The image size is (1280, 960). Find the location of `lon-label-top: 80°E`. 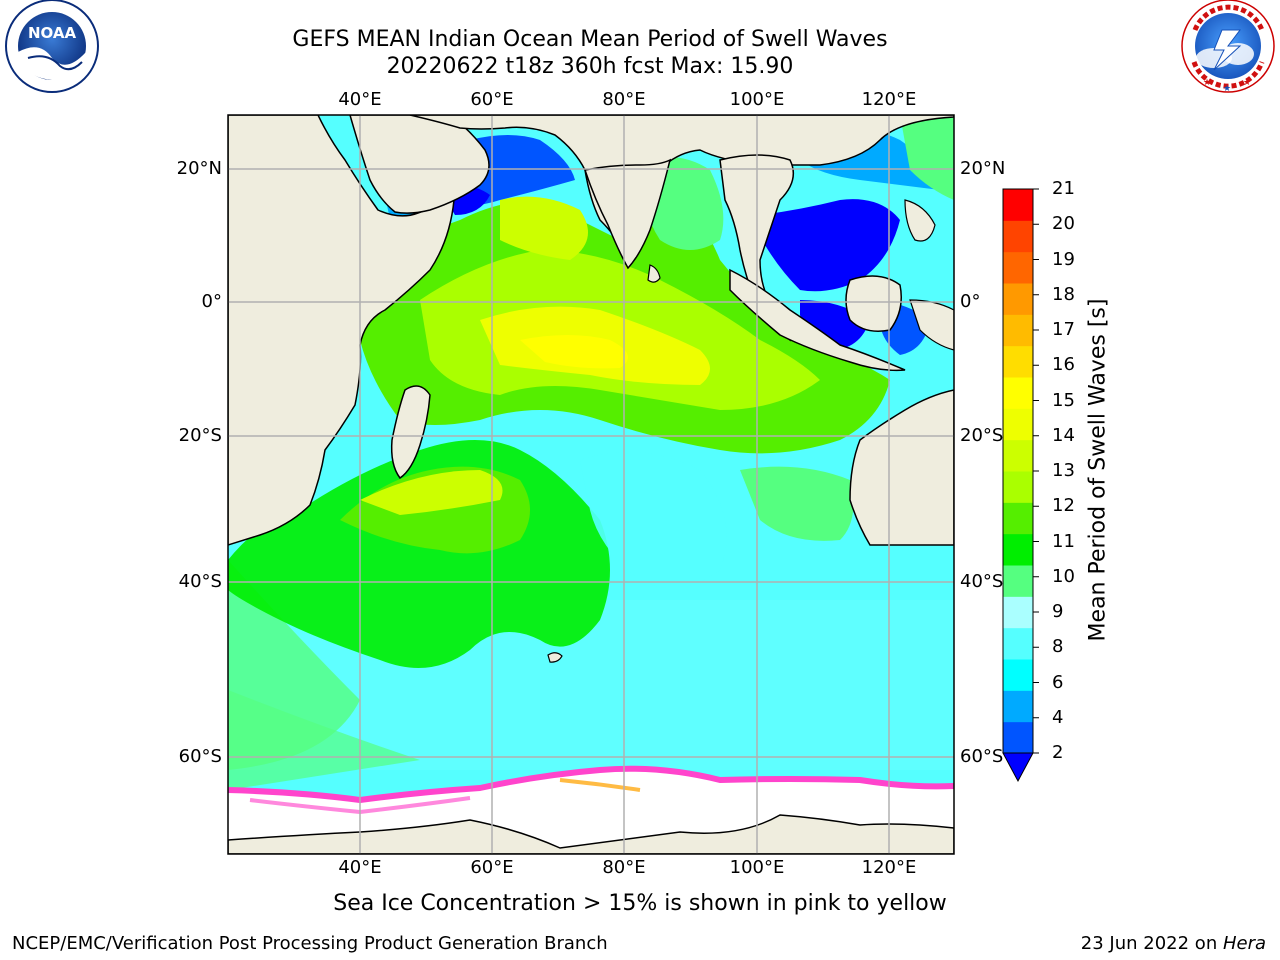

lon-label-top: 80°E is located at coordinates (624, 99).